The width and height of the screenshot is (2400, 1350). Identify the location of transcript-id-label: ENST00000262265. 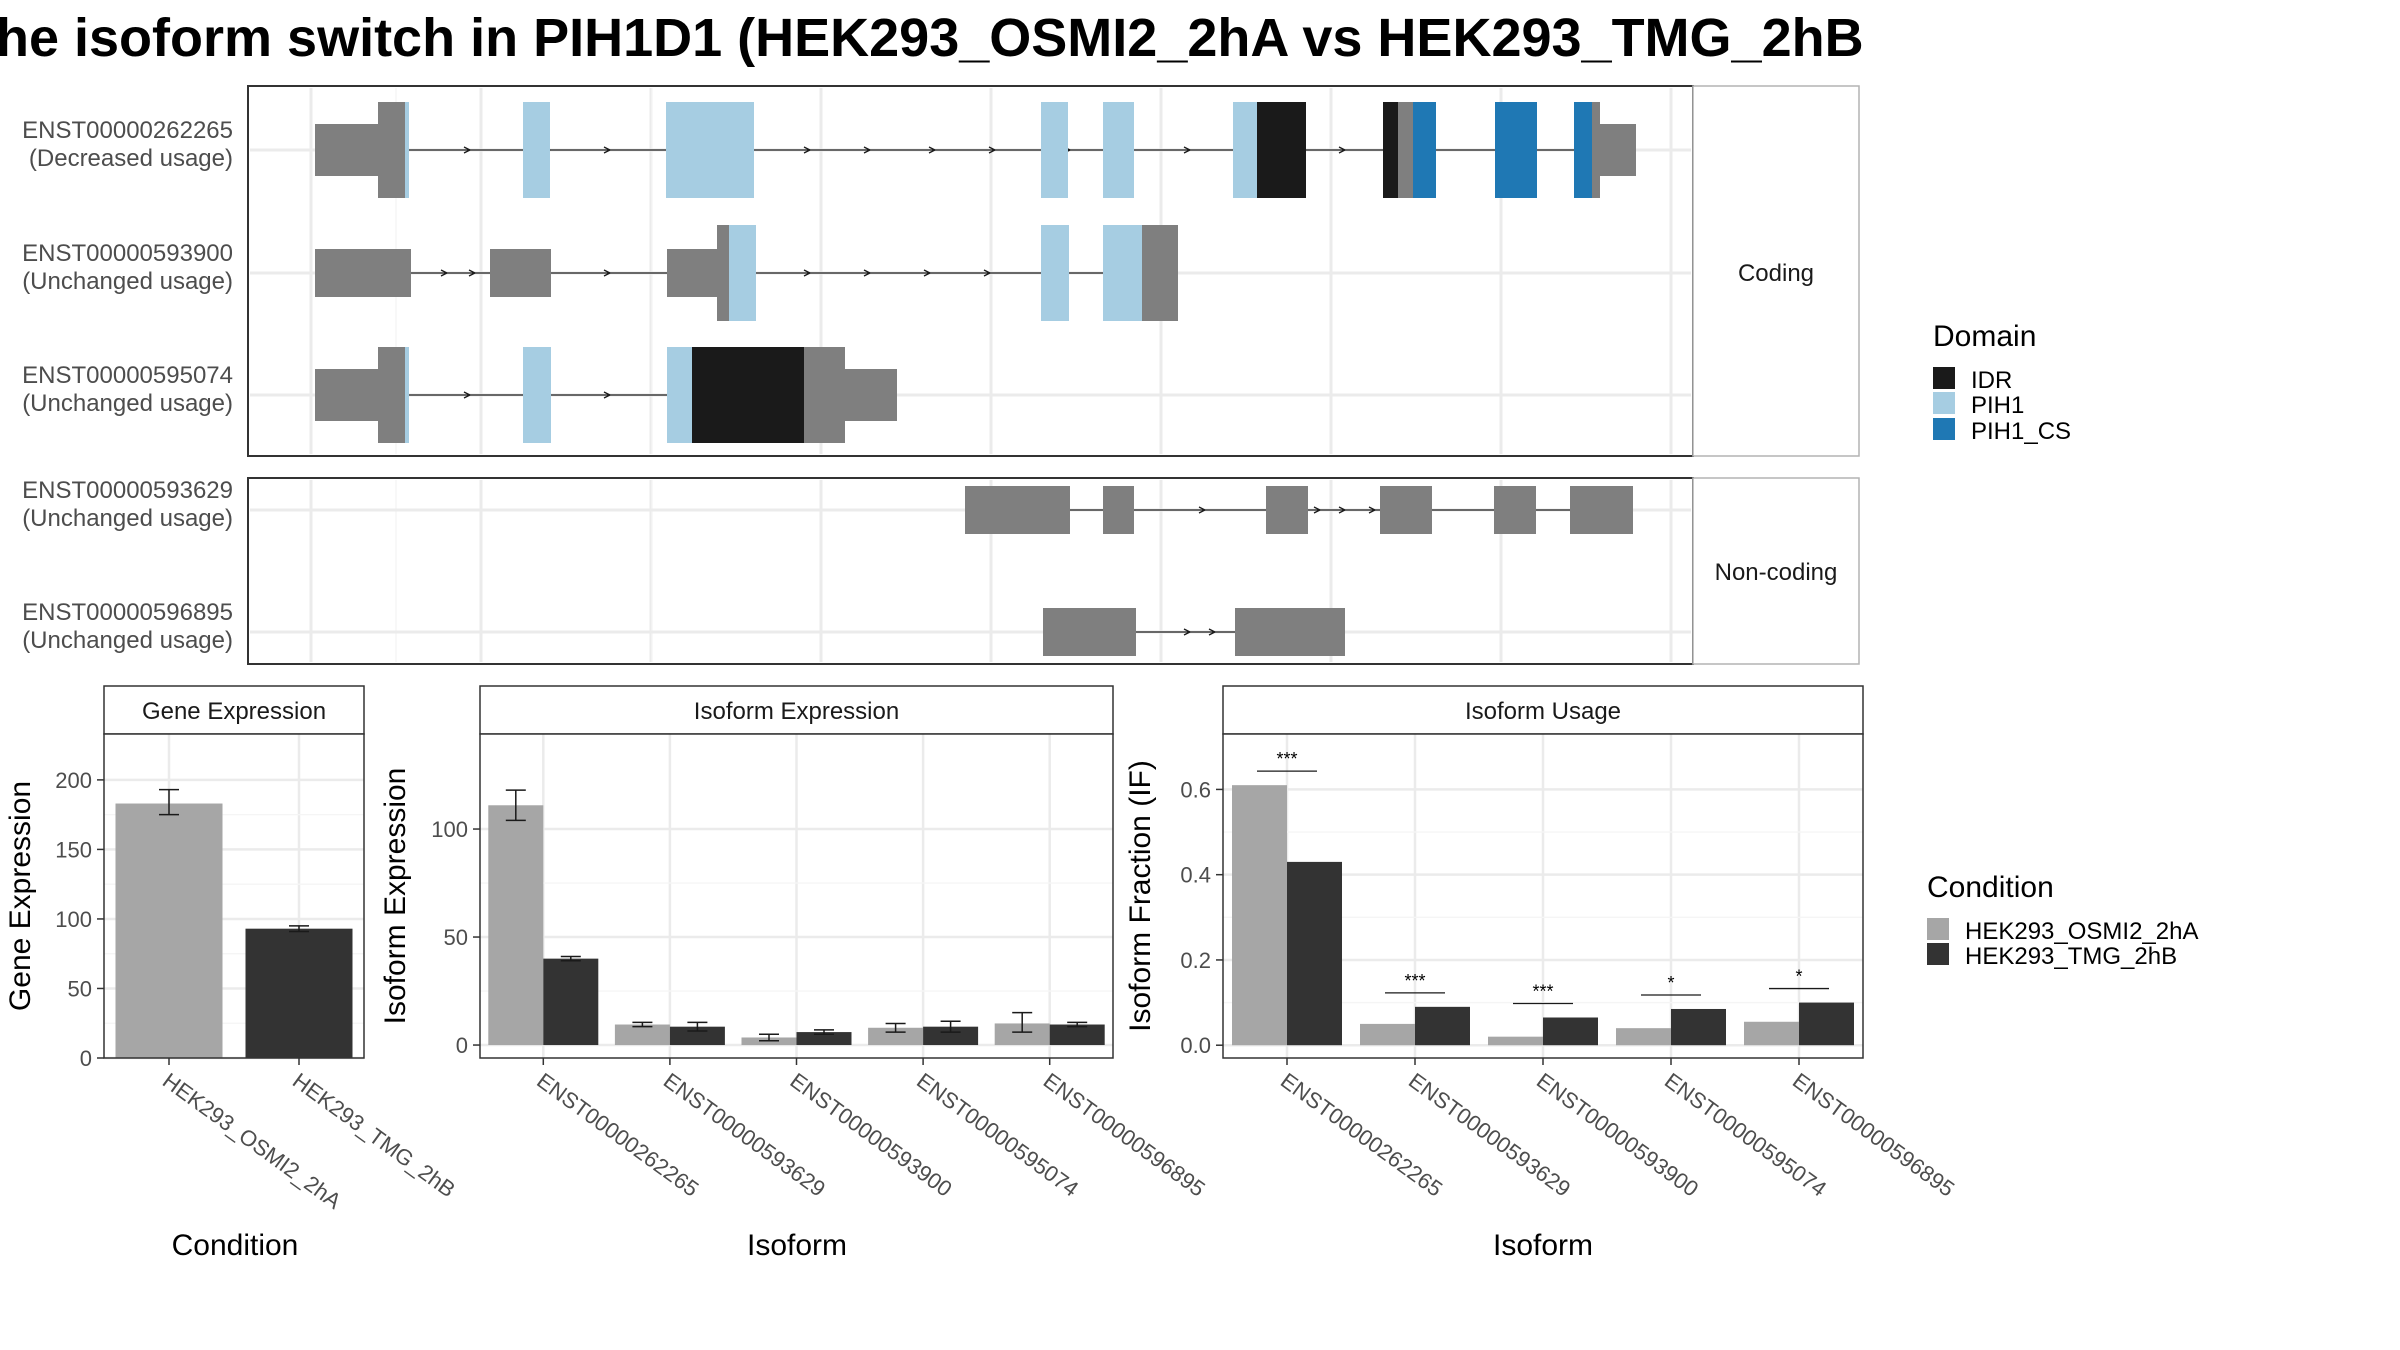
(127, 130).